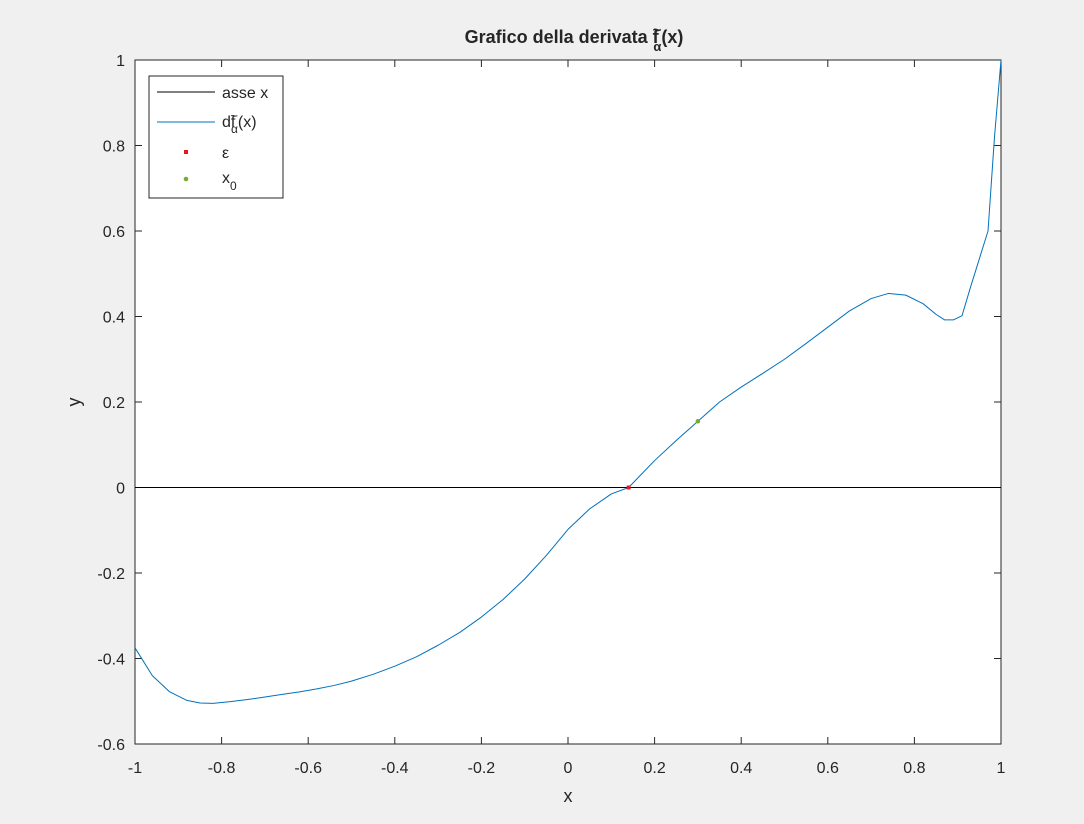 The image size is (1084, 824). I want to click on y-tick-label: 0, so click(120, 489).